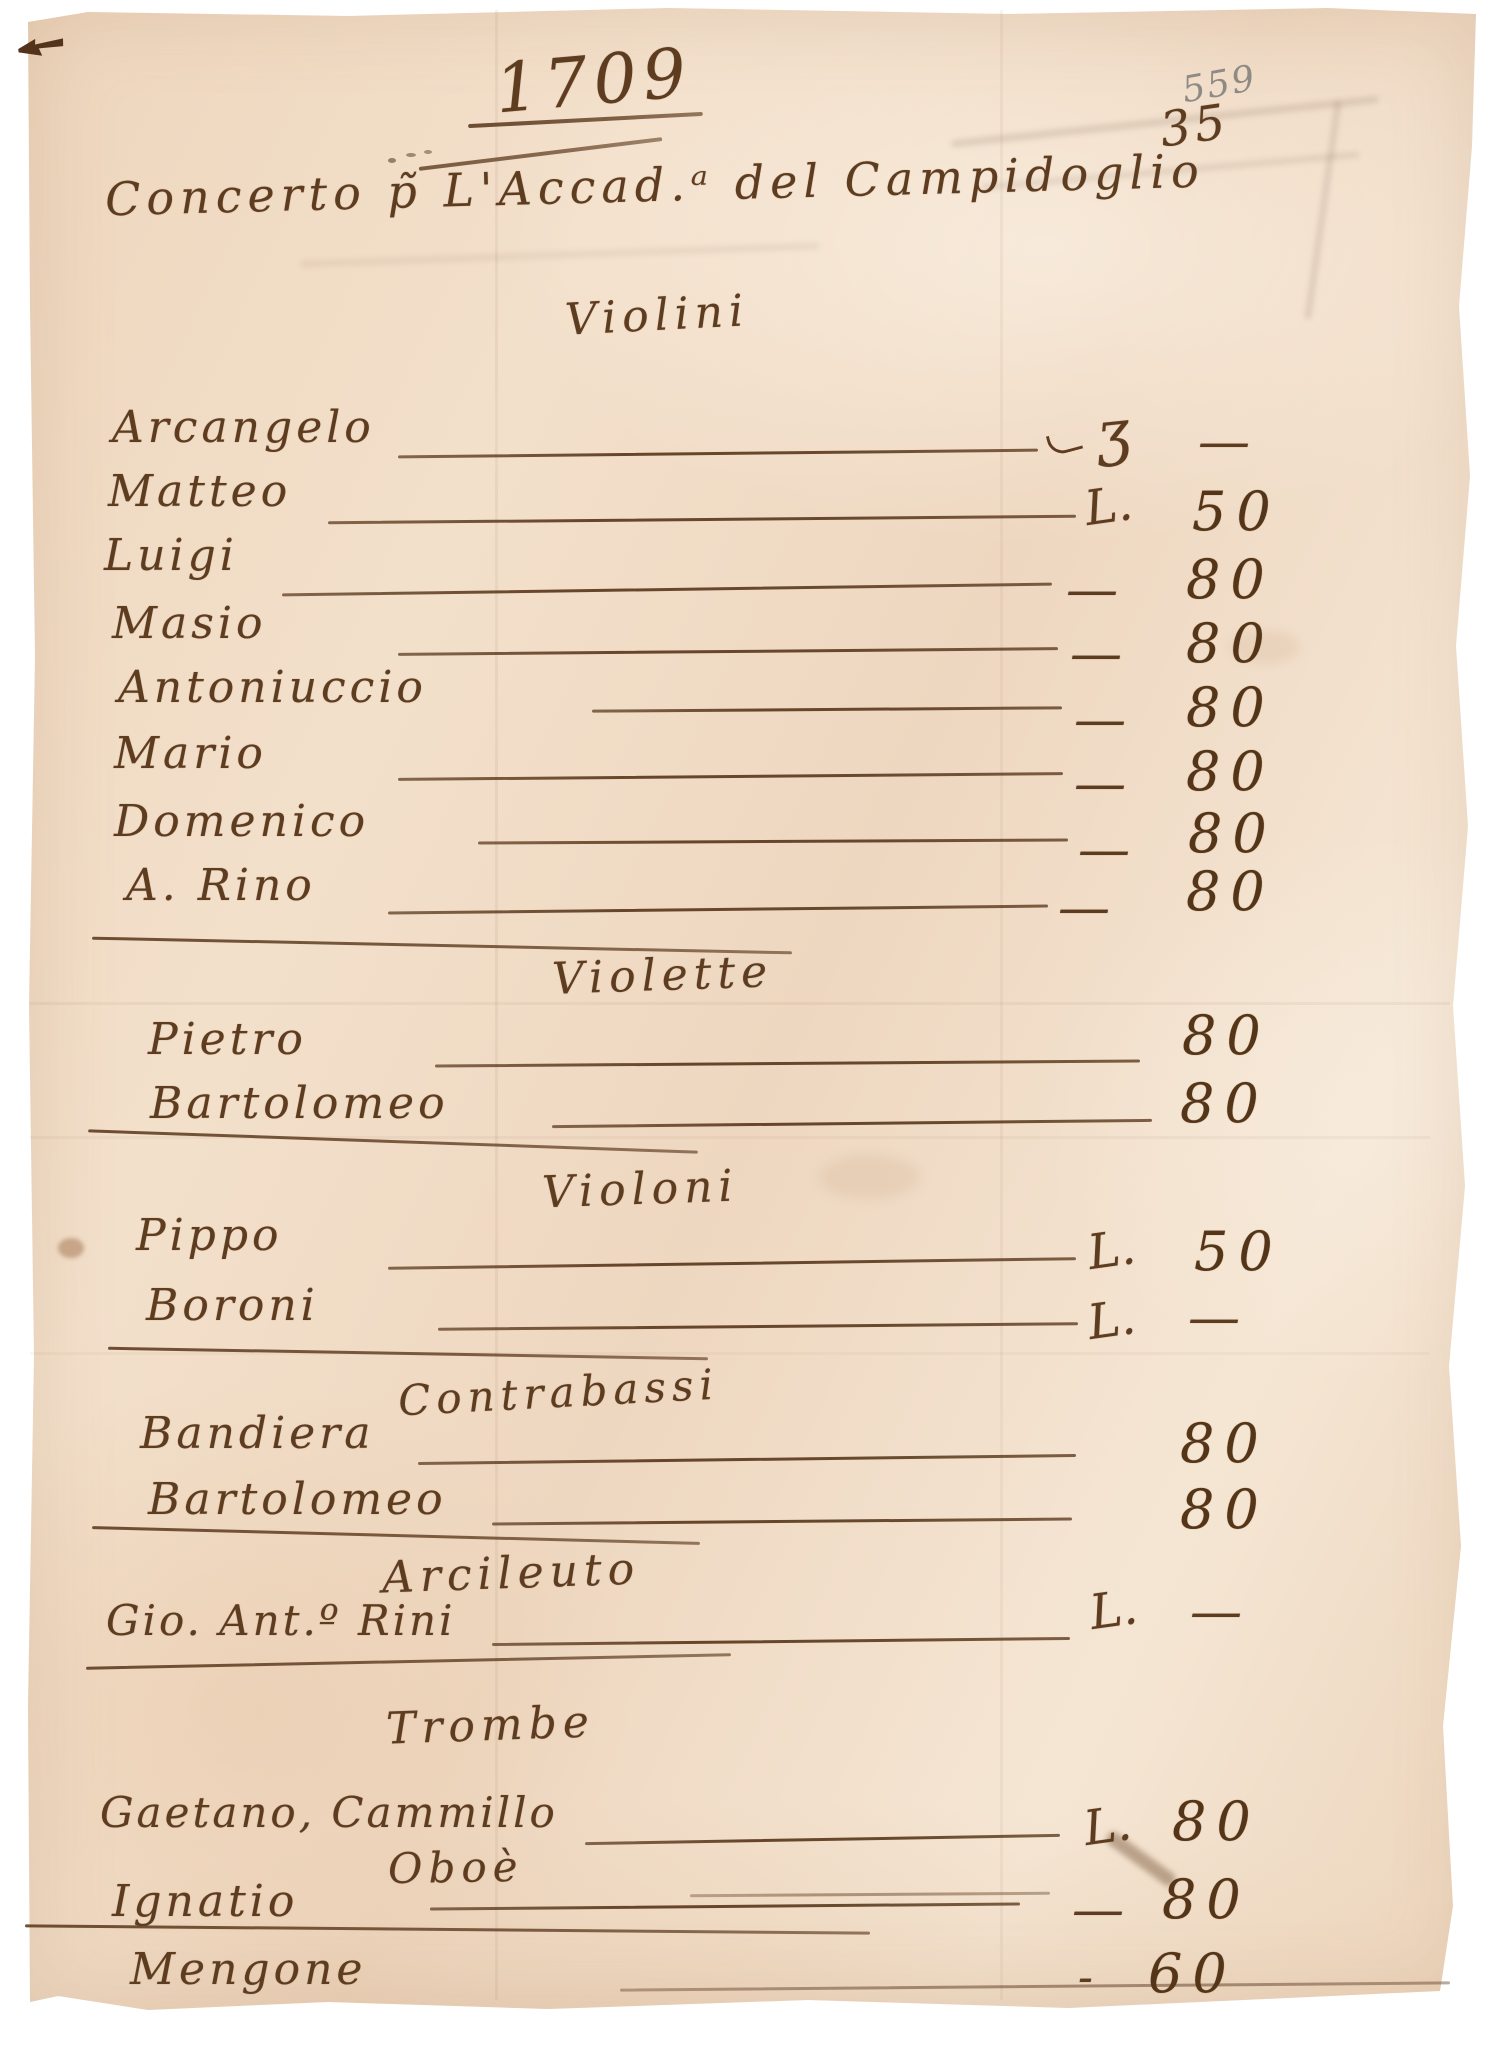 The height and width of the screenshot is (2048, 1500). I want to click on musician-name: Domenico, so click(242, 821).